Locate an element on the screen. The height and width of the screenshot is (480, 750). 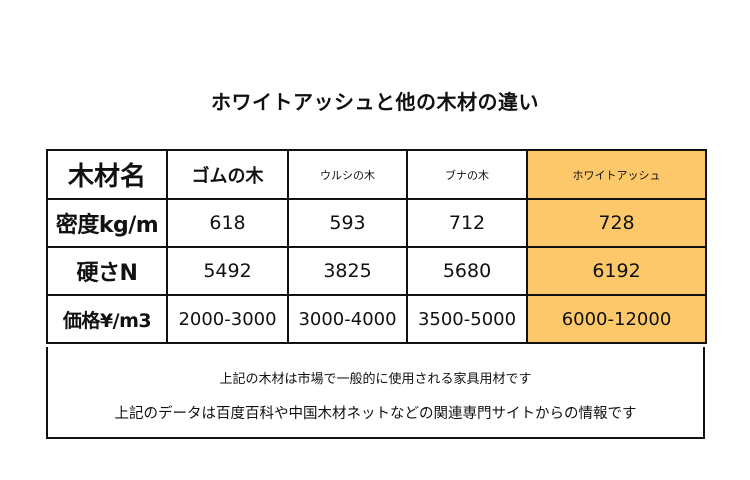
table-row-density: 密度kg/m 618 593 712 728 is located at coordinates (376, 223).